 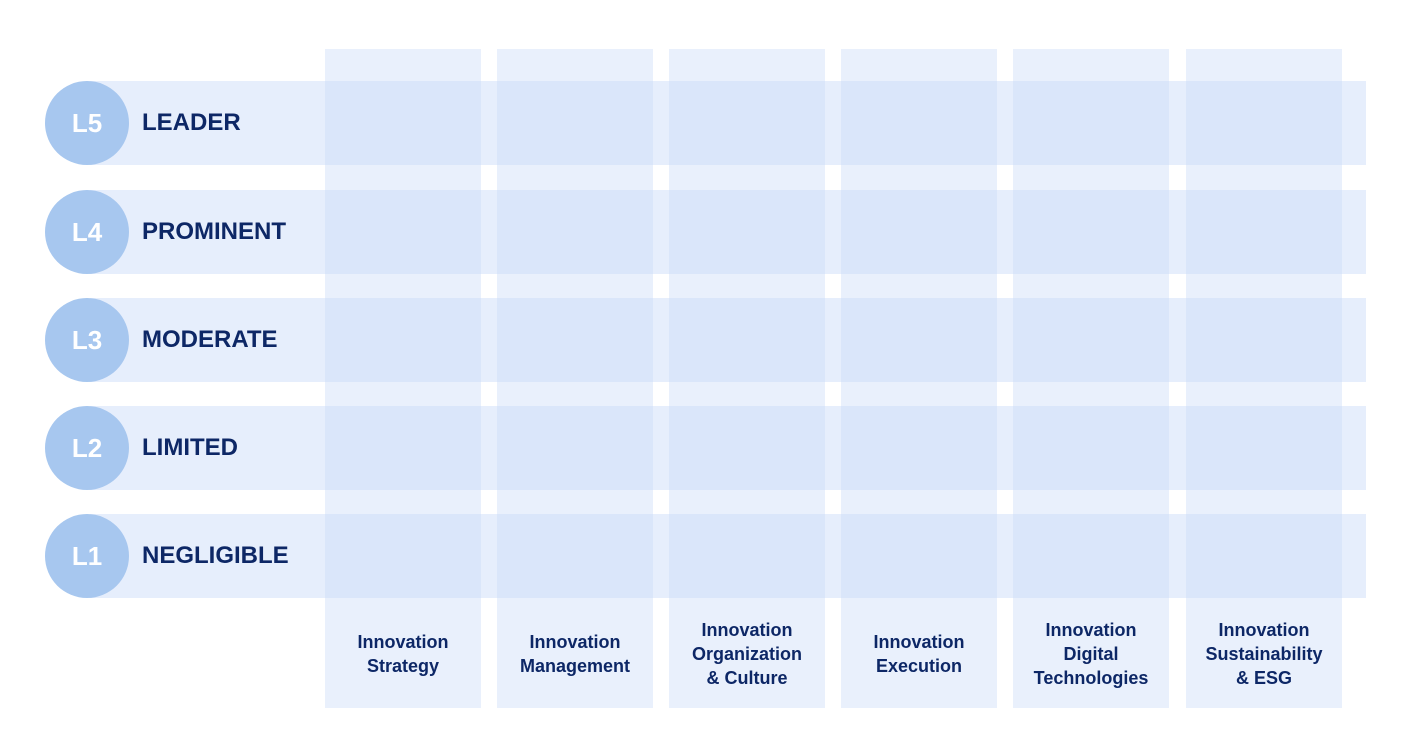 I want to click on level-badge: L3, so click(x=87, y=340).